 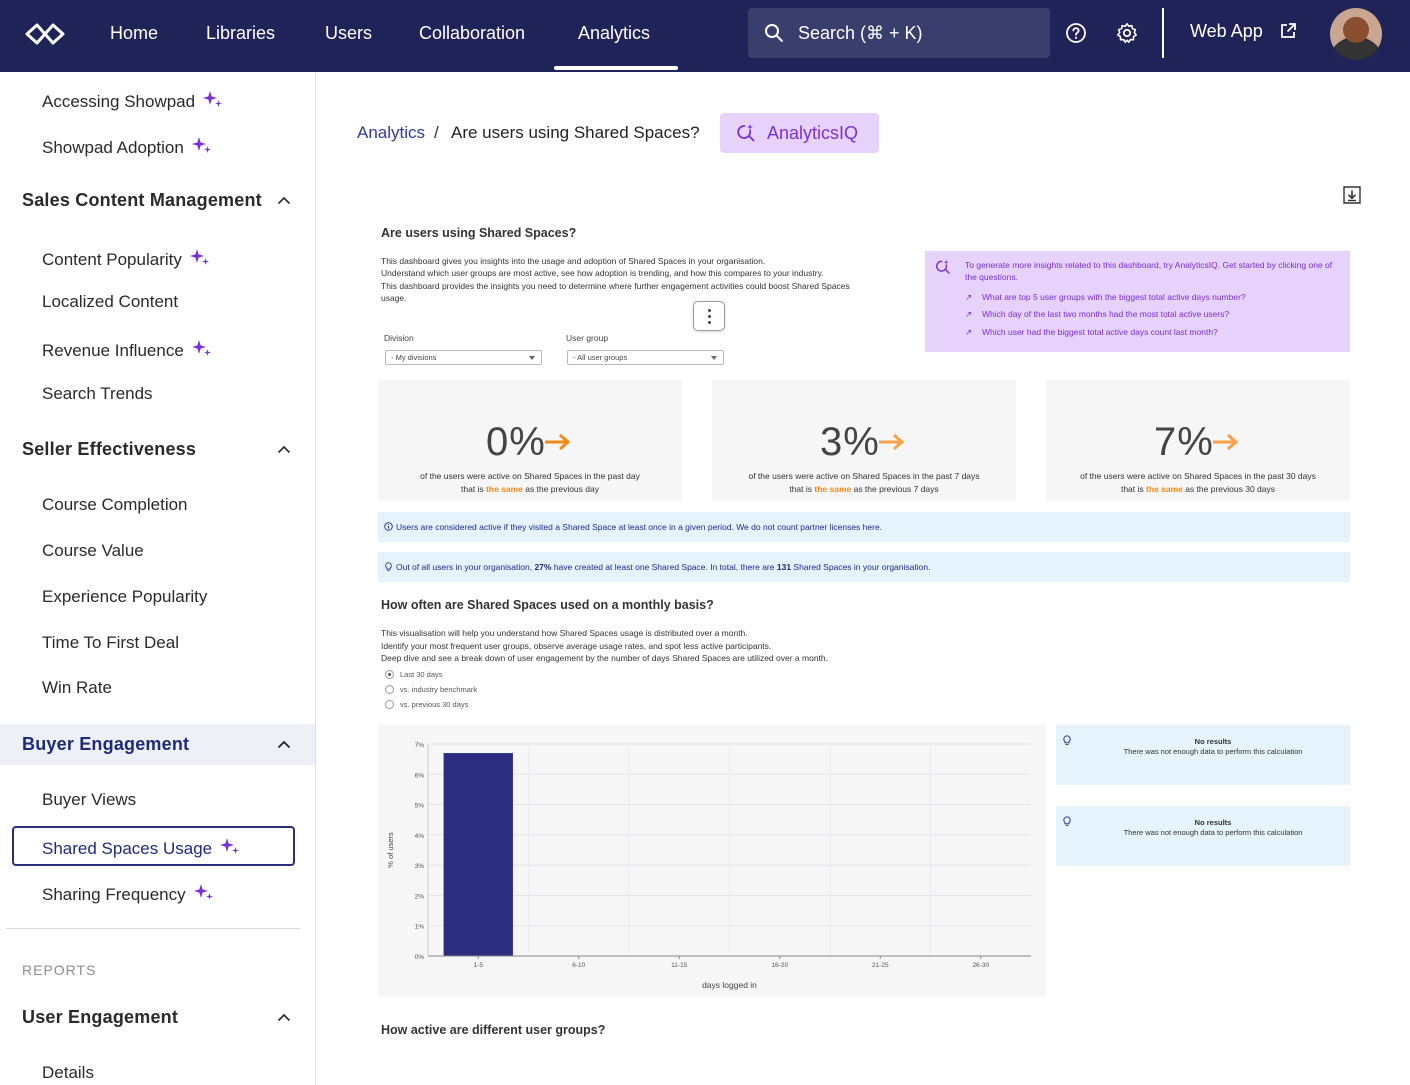 What do you see at coordinates (45, 34) in the screenshot?
I see `infinity-logo-icon` at bounding box center [45, 34].